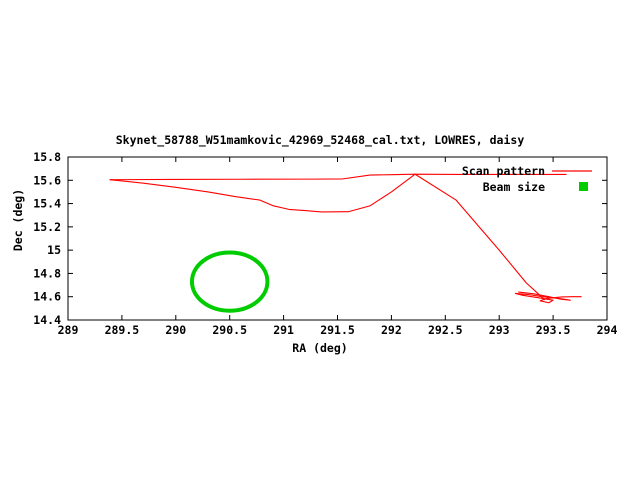 Image resolution: width=640 pixels, height=480 pixels. What do you see at coordinates (47, 238) in the screenshot?
I see `y-axis-tick-labels: 14.4 14.6 14.8 15 15.2 15.4 15.6 15.8` at bounding box center [47, 238].